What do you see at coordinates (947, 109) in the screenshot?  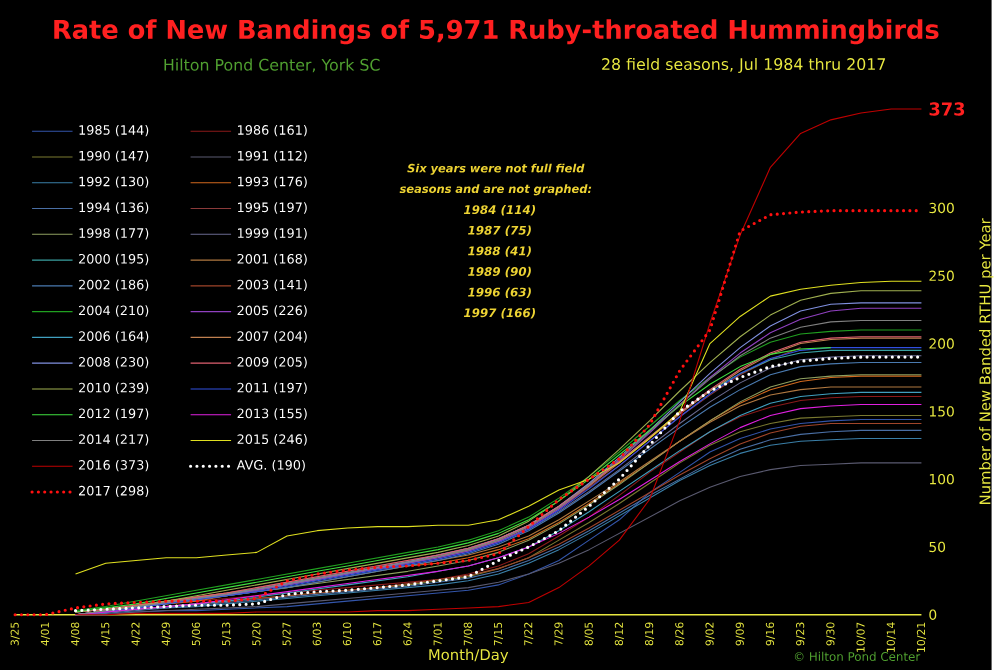 I see `y-tick-label: 373` at bounding box center [947, 109].